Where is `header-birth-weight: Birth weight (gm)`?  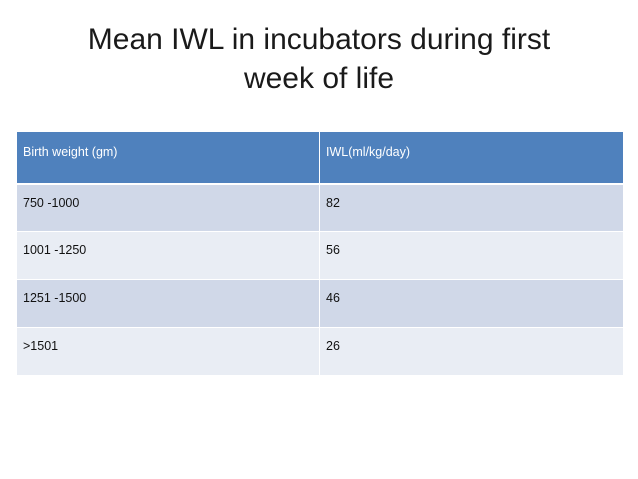 header-birth-weight: Birth weight (gm) is located at coordinates (168, 158).